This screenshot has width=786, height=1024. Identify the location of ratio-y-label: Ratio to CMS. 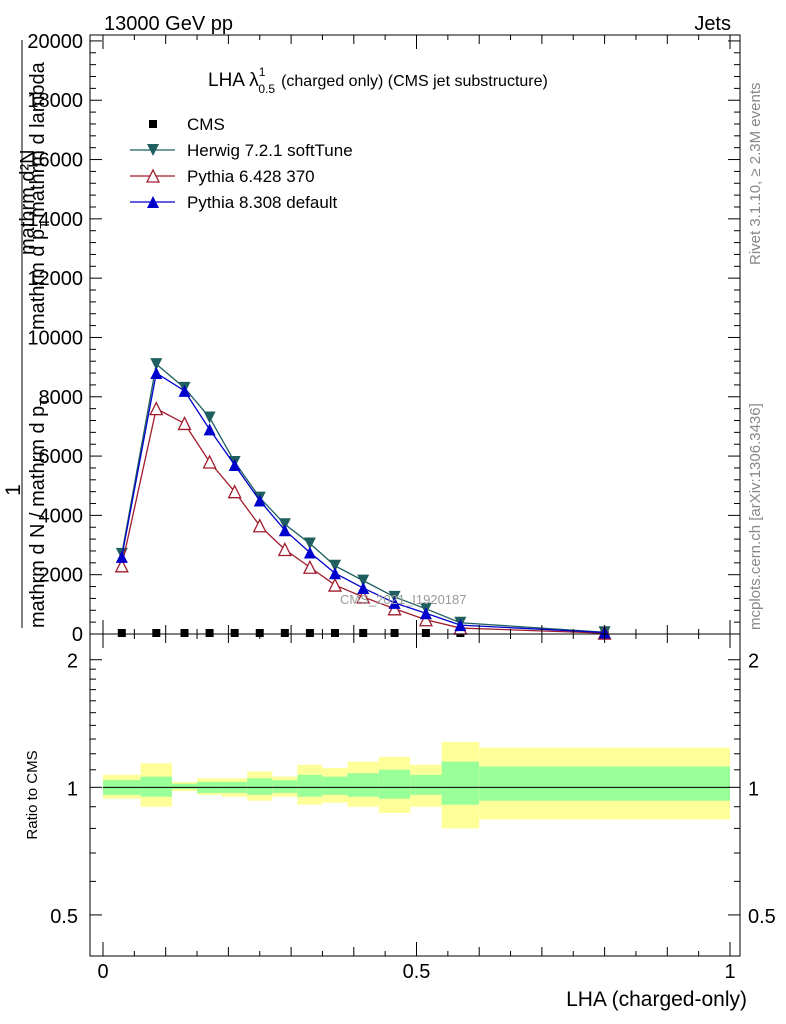
(32, 794).